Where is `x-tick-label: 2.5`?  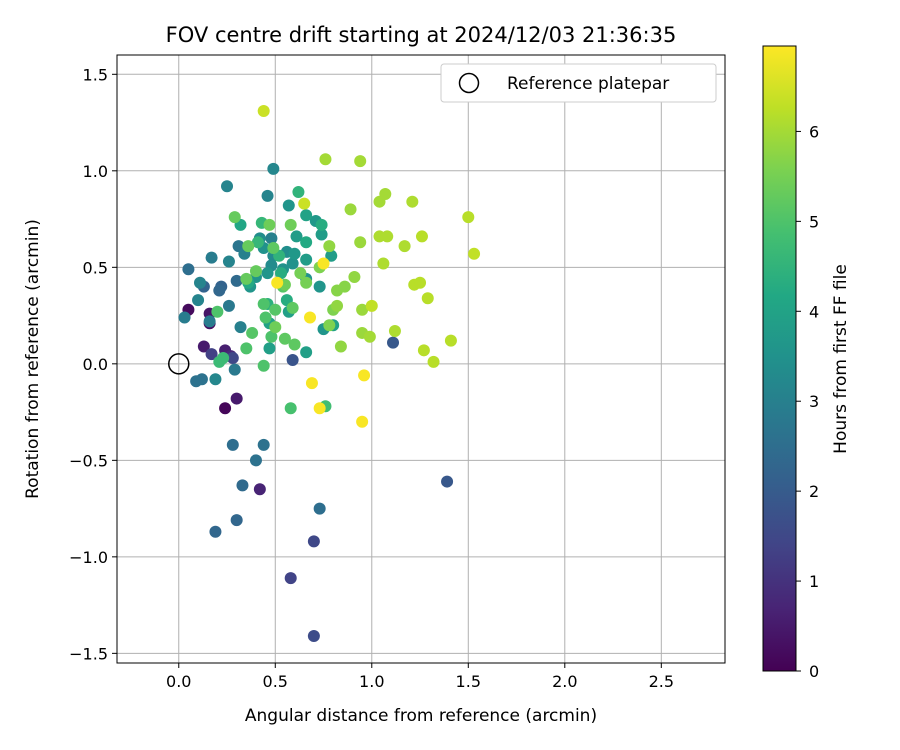
x-tick-label: 2.5 is located at coordinates (661, 681).